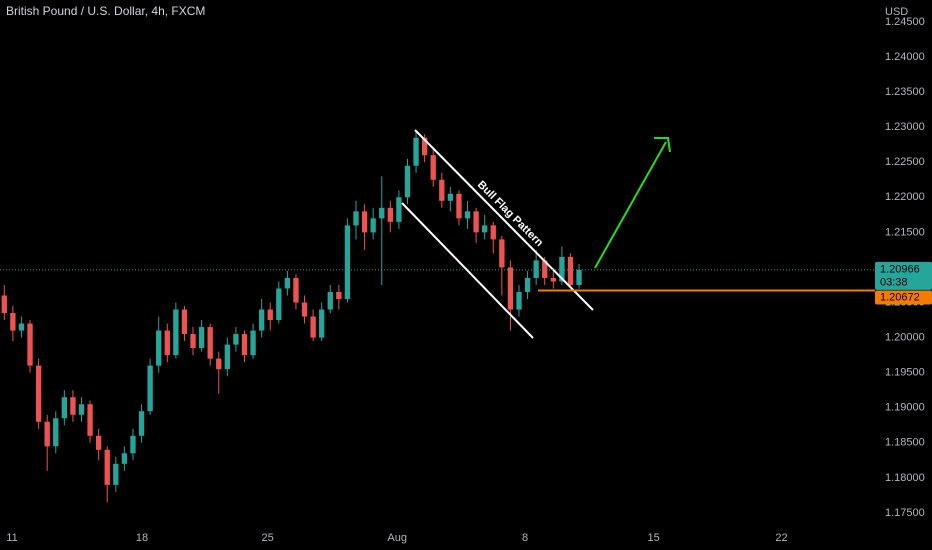  Describe the element at coordinates (268, 538) in the screenshot. I see `x-tick-label: 25` at that location.